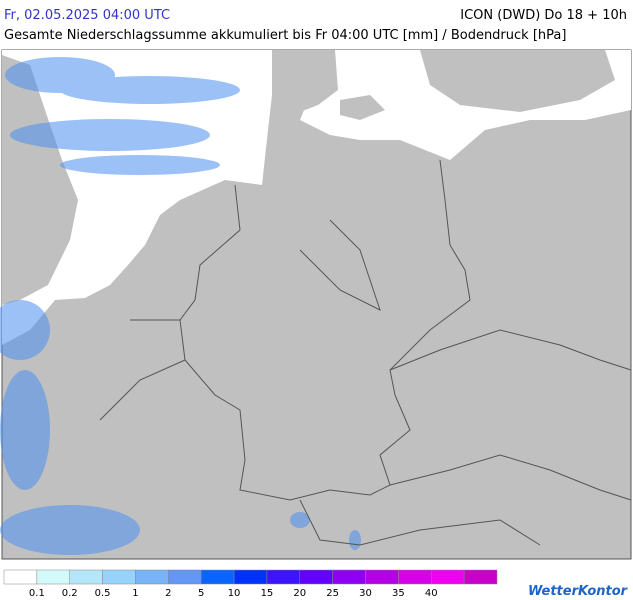 The width and height of the screenshot is (633, 600). What do you see at coordinates (103, 593) in the screenshot?
I see `legend-label: 0.5` at bounding box center [103, 593].